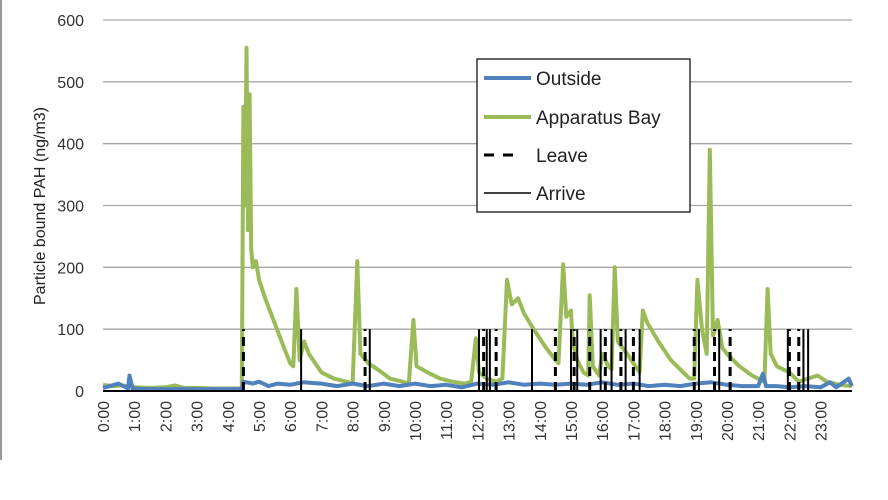  What do you see at coordinates (229, 416) in the screenshot?
I see `x-tick-label: 4:00` at bounding box center [229, 416].